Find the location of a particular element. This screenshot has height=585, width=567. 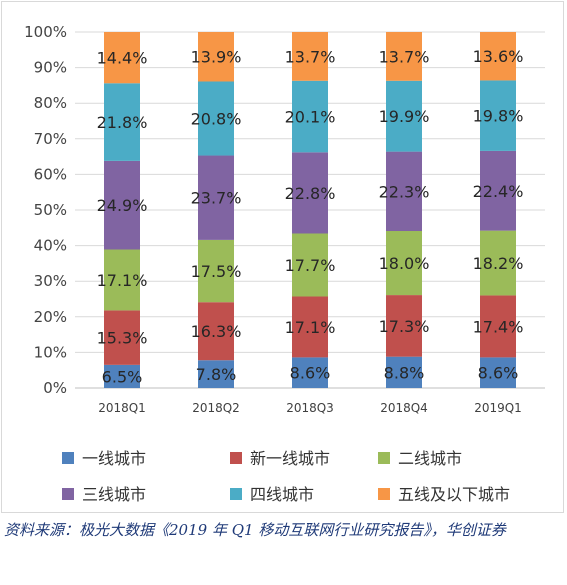

data-label: 6.5% is located at coordinates (122, 376).